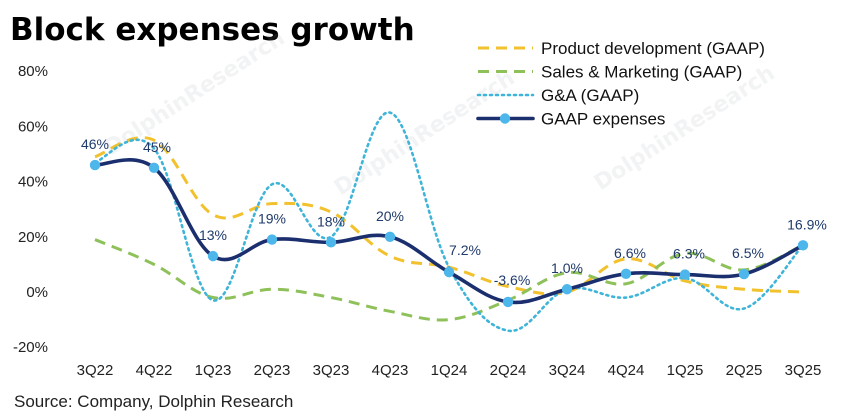 Image resolution: width=846 pixels, height=415 pixels. Describe the element at coordinates (331, 221) in the screenshot. I see `data-label: 18%` at that location.